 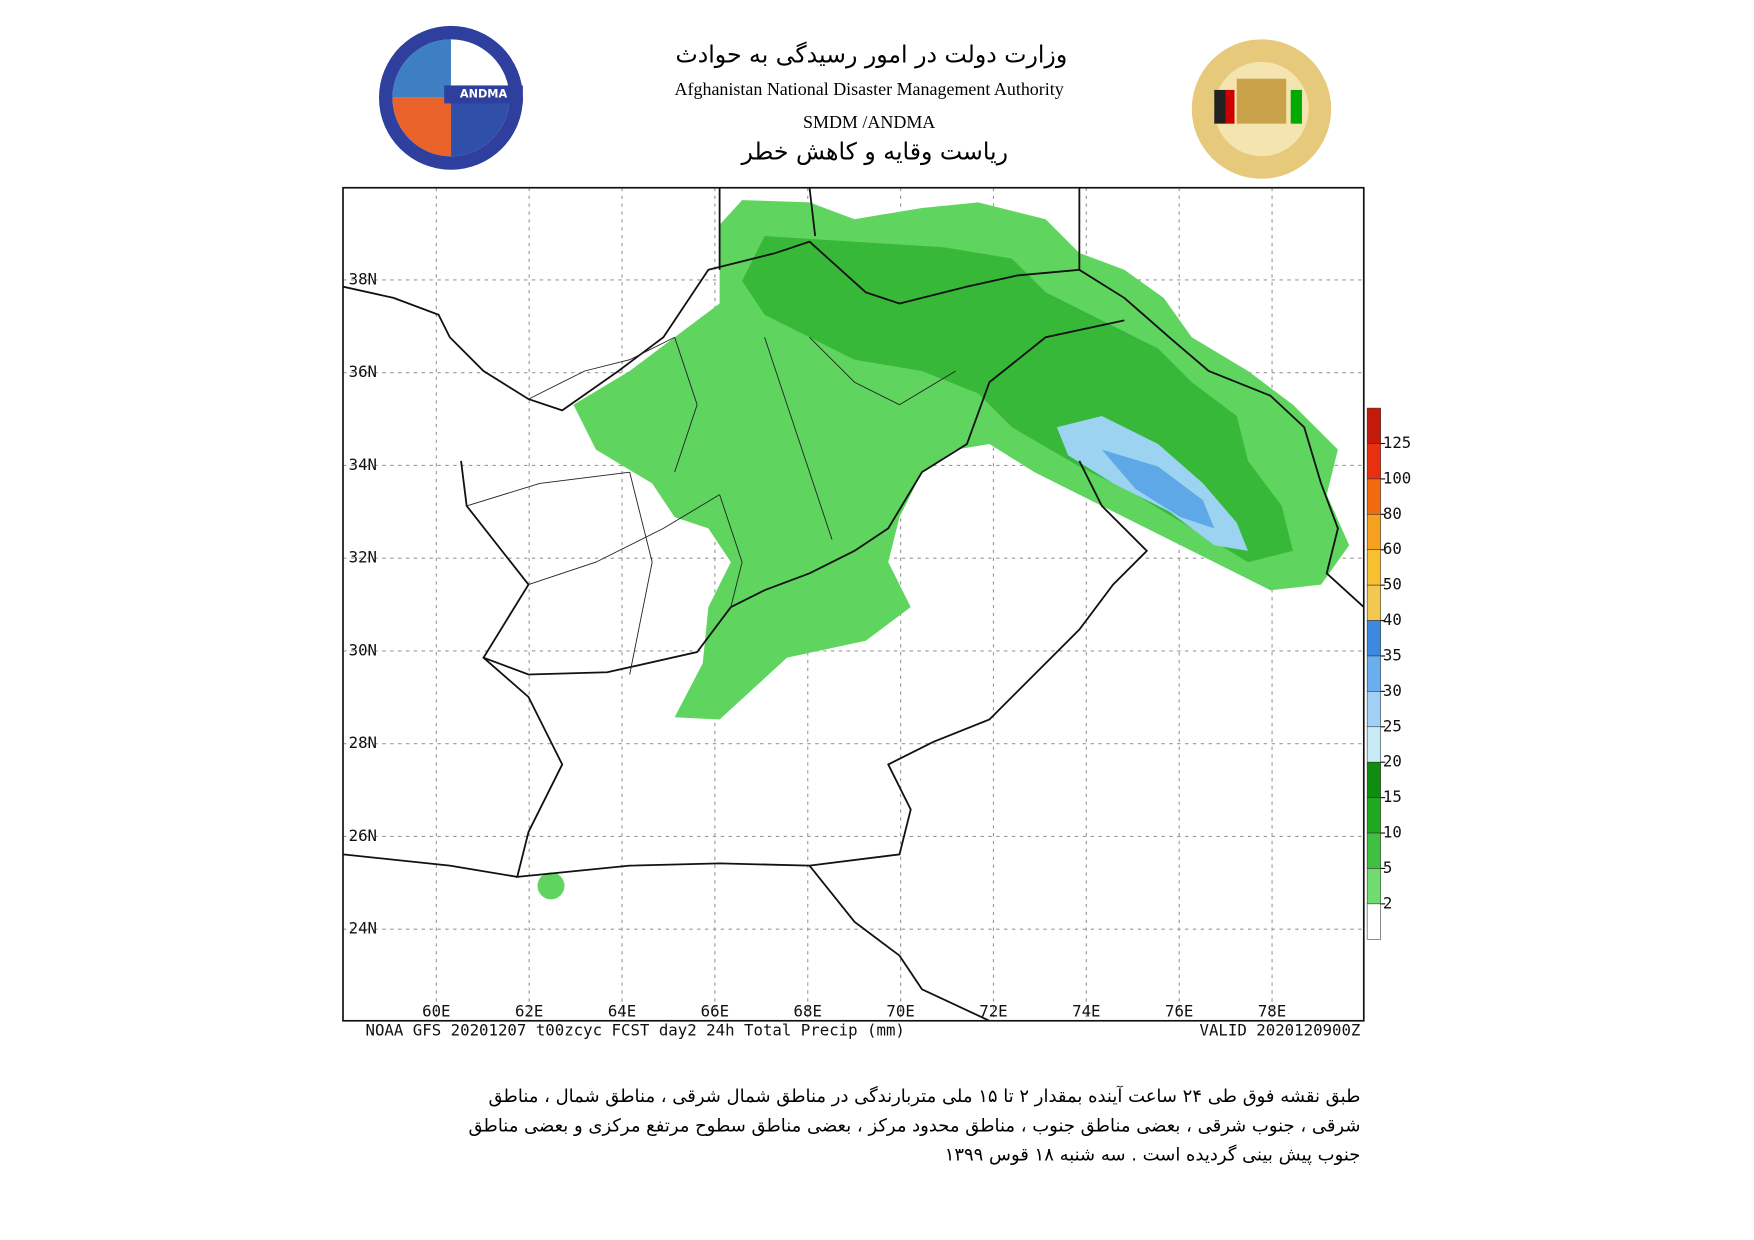 What do you see at coordinates (1387, 867) in the screenshot?
I see `colorbar-label: 5` at bounding box center [1387, 867].